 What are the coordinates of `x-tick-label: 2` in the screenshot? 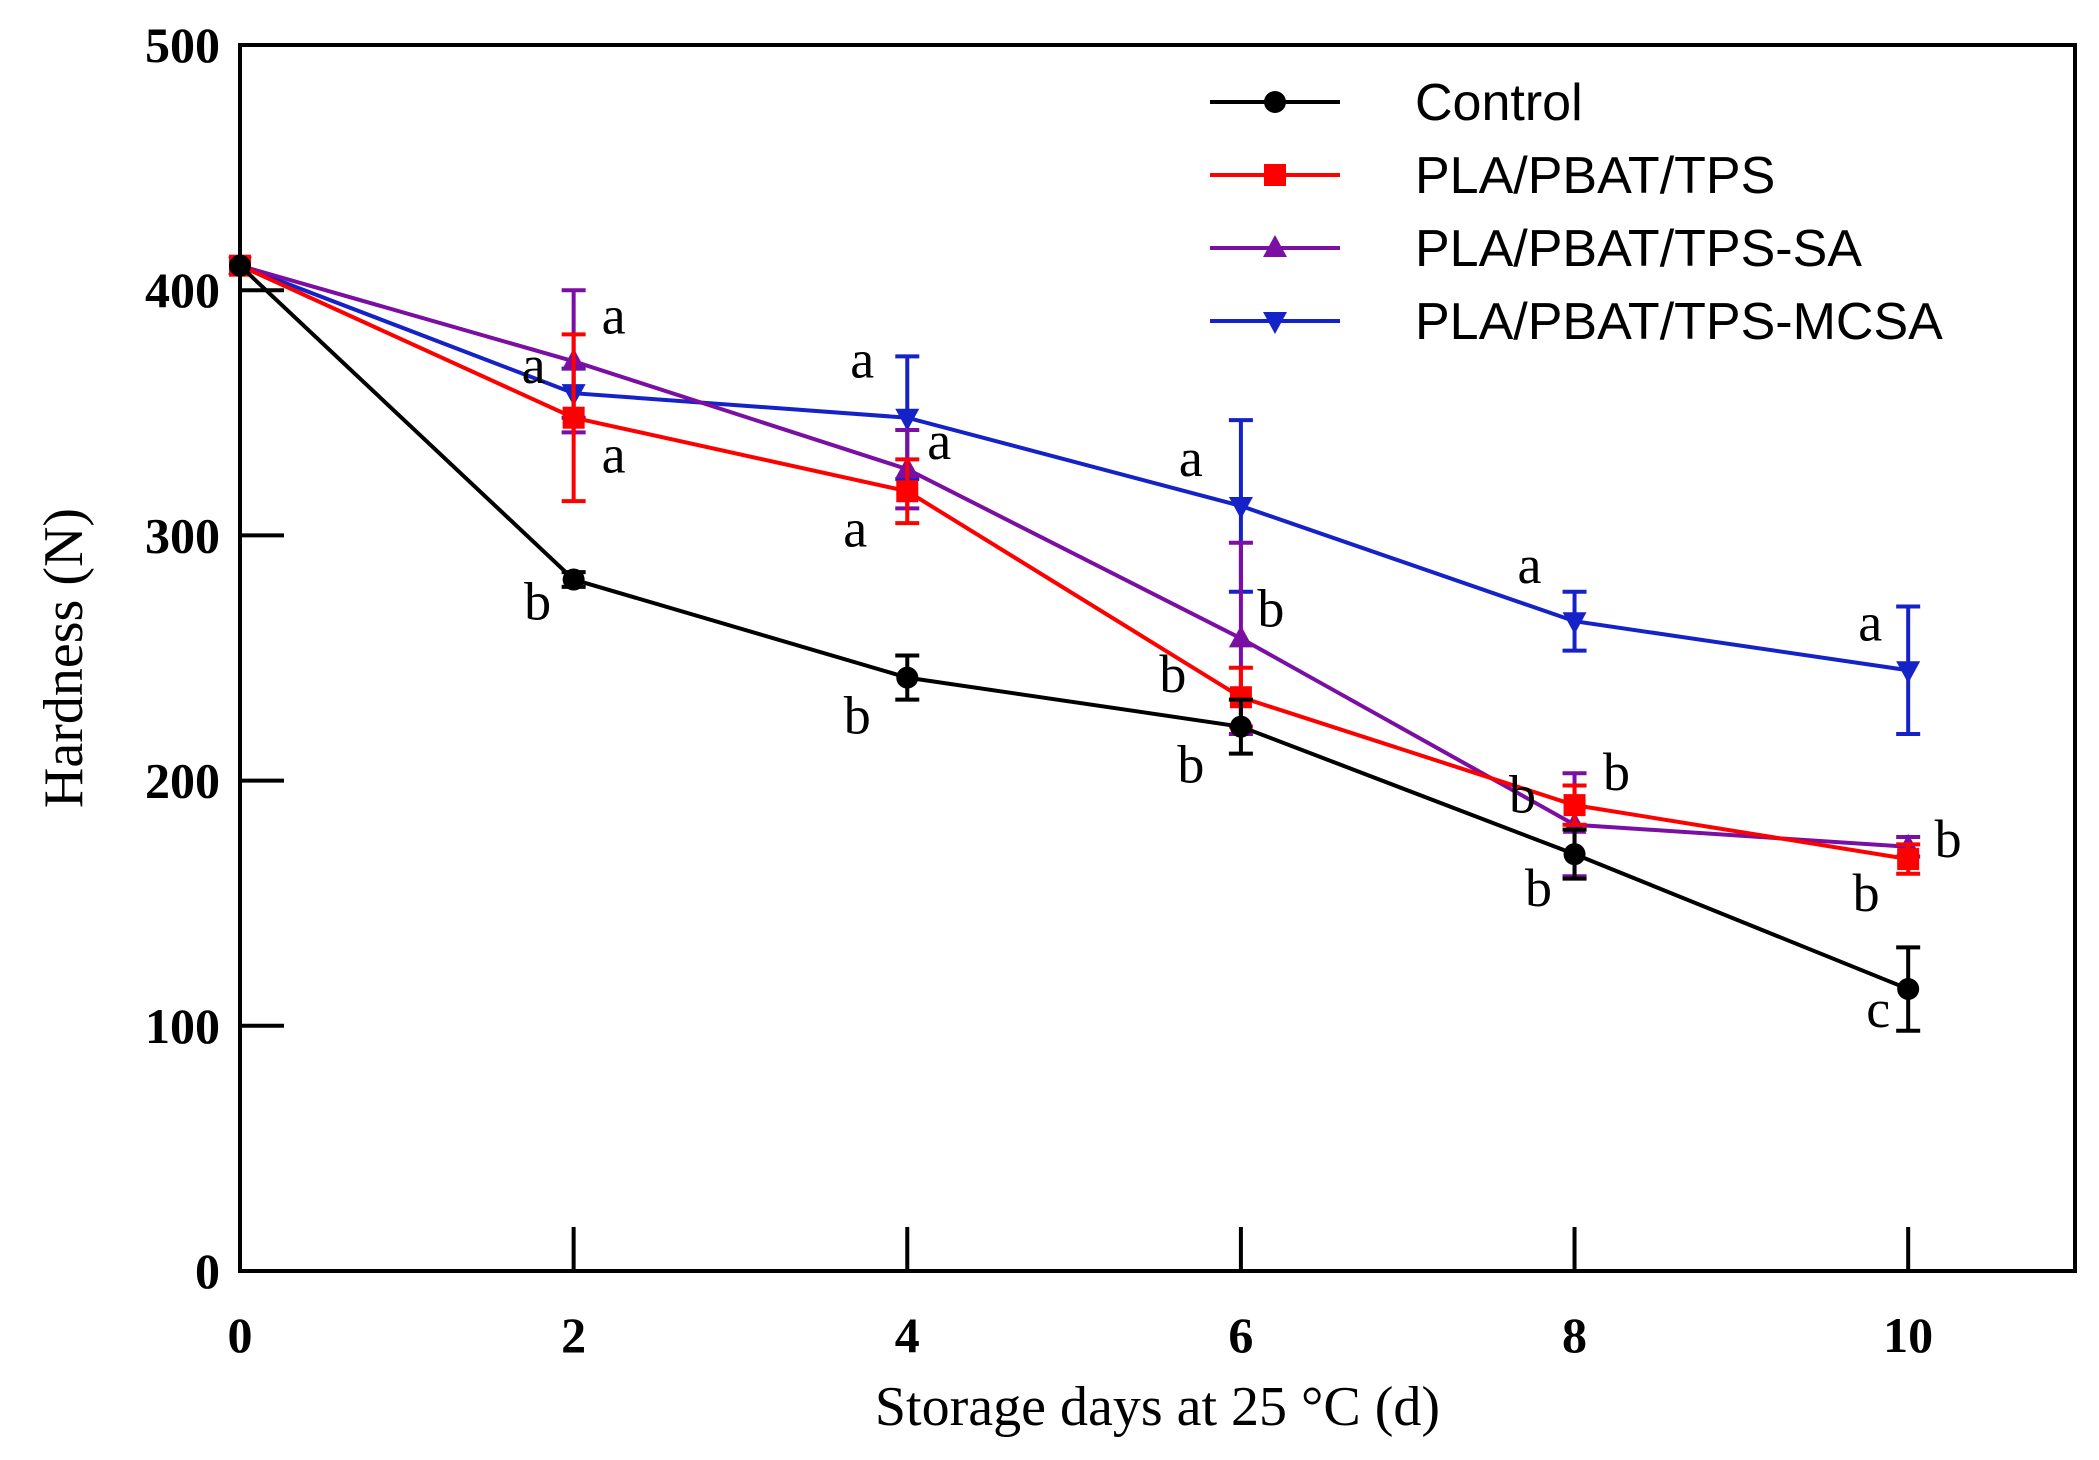 It's located at (573, 1335).